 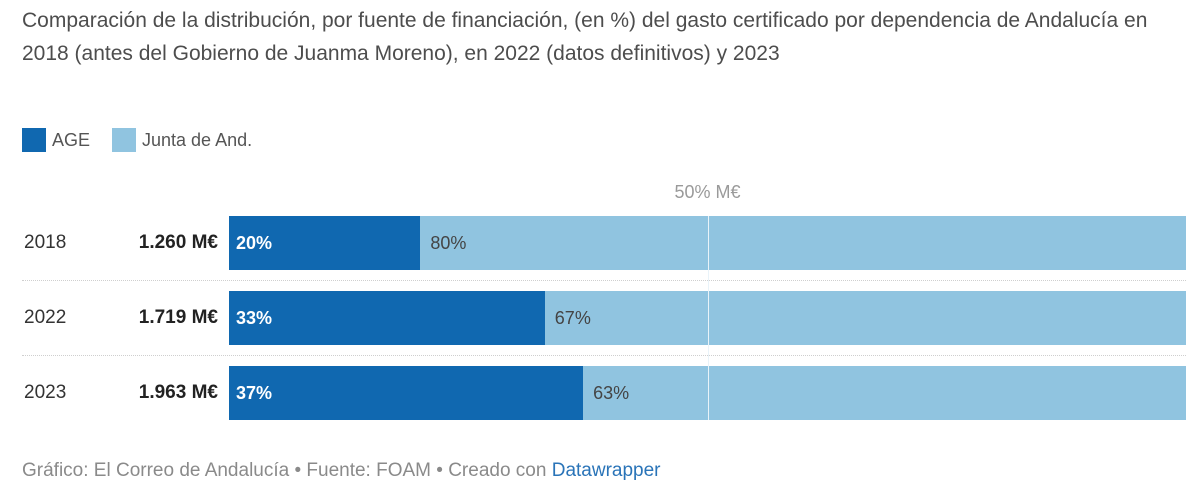 I want to click on data-label-junta-2023: 63%, so click(x=611, y=393).